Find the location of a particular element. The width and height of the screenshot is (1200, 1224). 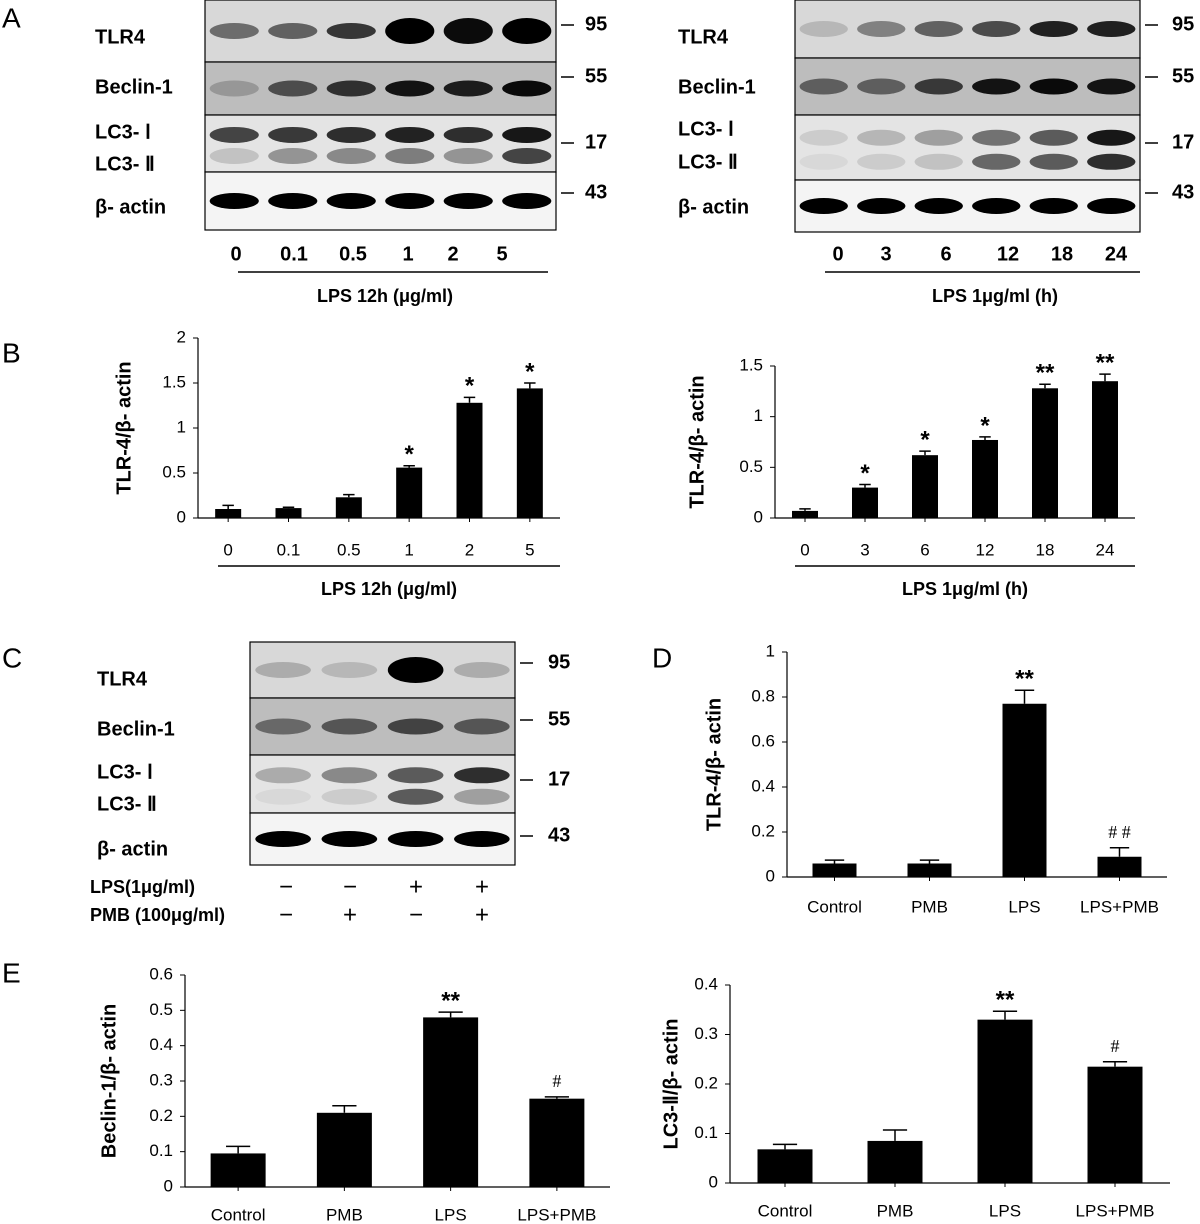

y-tick-label: 0.1 is located at coordinates (161, 1150).